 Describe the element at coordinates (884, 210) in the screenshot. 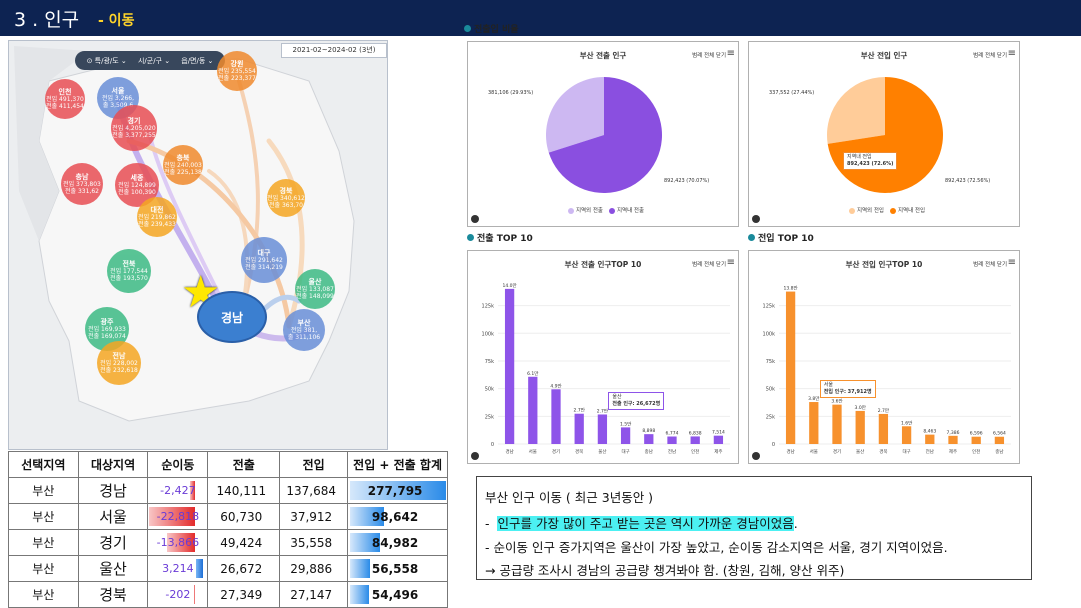

I see `pie-legend: 지역외 전입 지역내 전입` at that location.